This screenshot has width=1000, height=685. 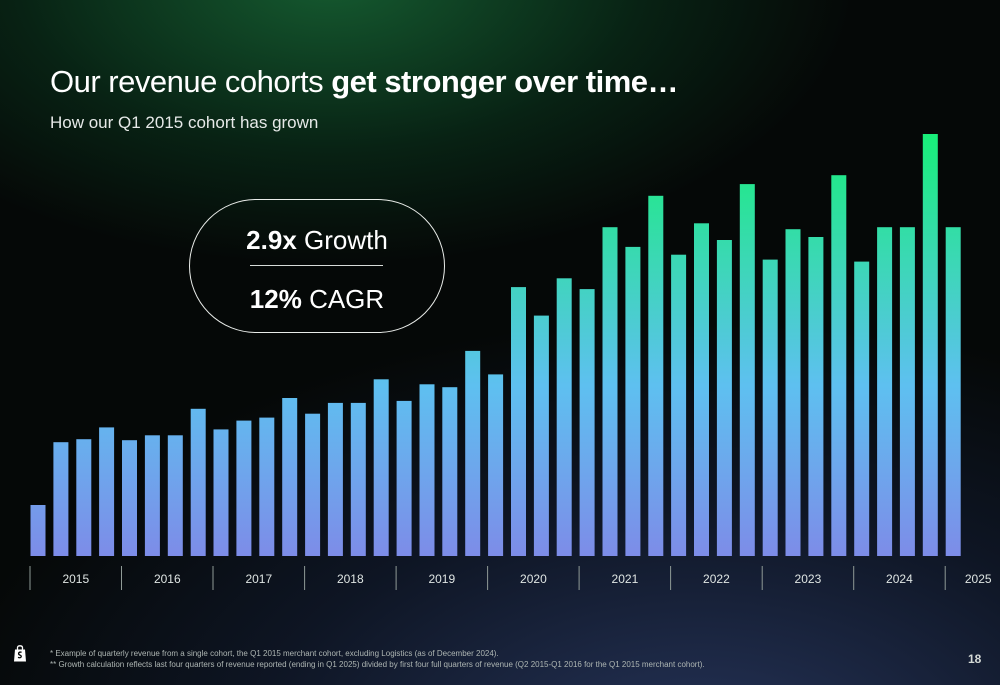 I want to click on bar-q2-2016, so click(x=152, y=495).